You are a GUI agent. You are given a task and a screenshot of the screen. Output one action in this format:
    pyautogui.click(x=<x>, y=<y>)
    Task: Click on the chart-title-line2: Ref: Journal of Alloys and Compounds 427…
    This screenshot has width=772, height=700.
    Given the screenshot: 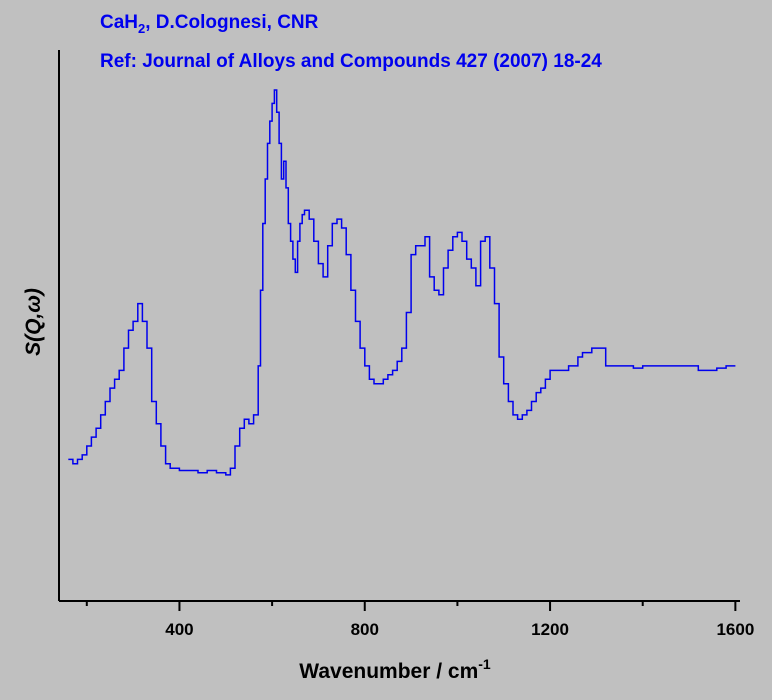 What is the action you would take?
    pyautogui.click(x=351, y=61)
    